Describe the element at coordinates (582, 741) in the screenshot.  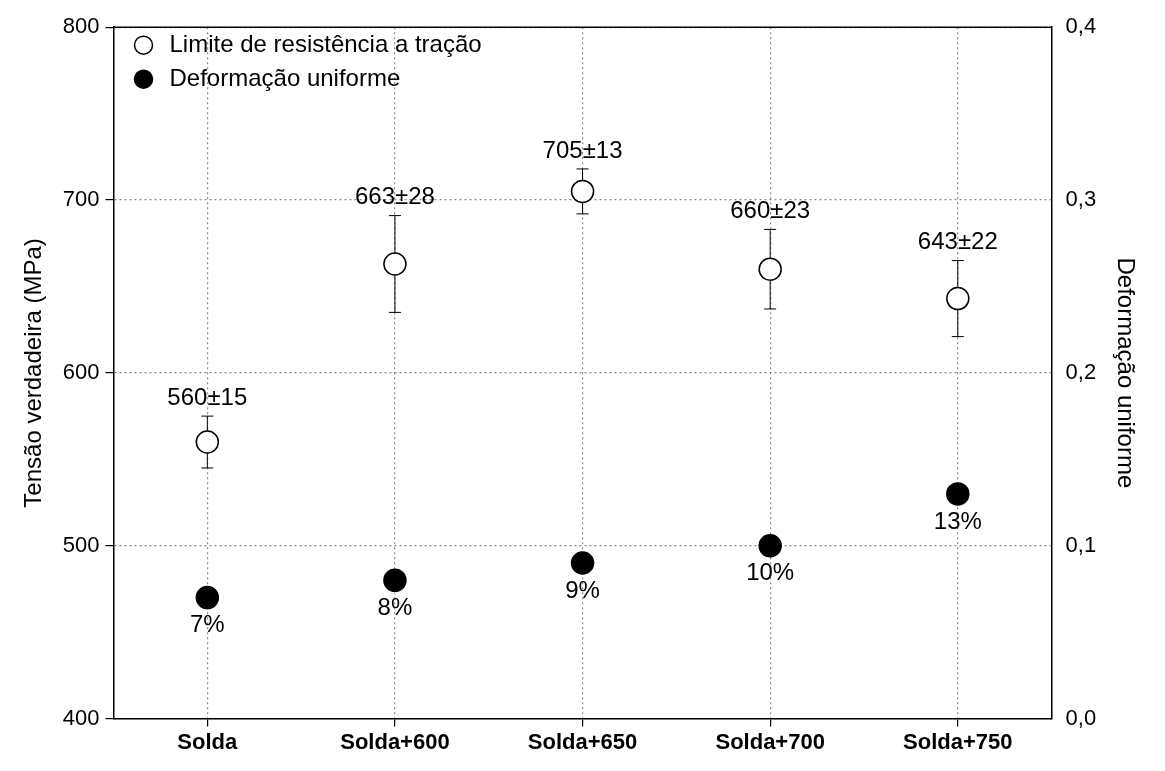
I see `x-tick-label: Solda+650` at that location.